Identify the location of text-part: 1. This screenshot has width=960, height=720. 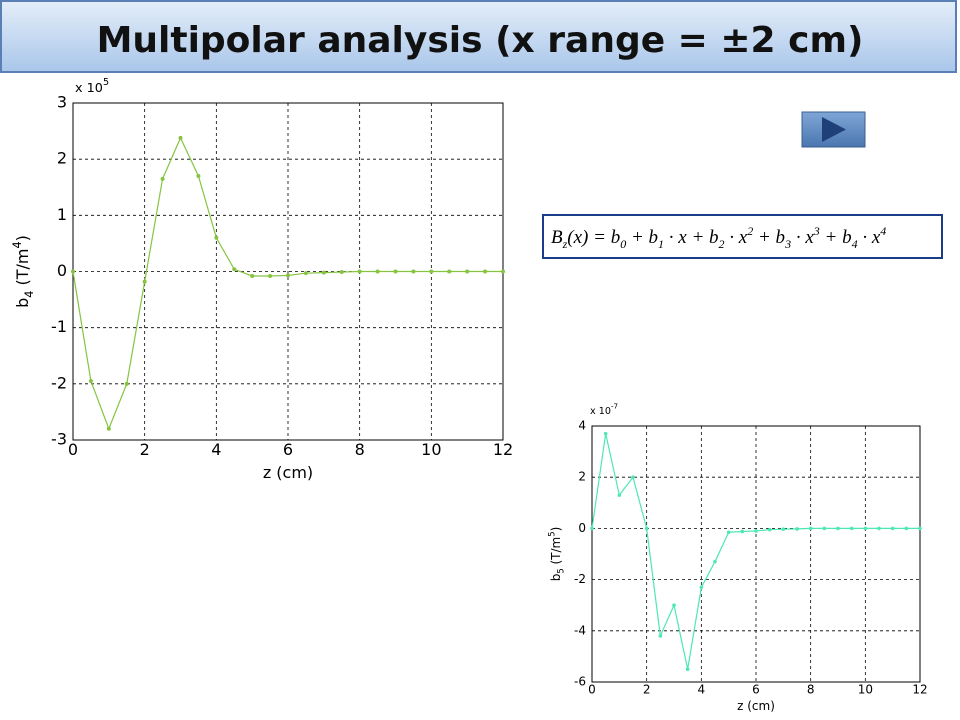
(661, 244).